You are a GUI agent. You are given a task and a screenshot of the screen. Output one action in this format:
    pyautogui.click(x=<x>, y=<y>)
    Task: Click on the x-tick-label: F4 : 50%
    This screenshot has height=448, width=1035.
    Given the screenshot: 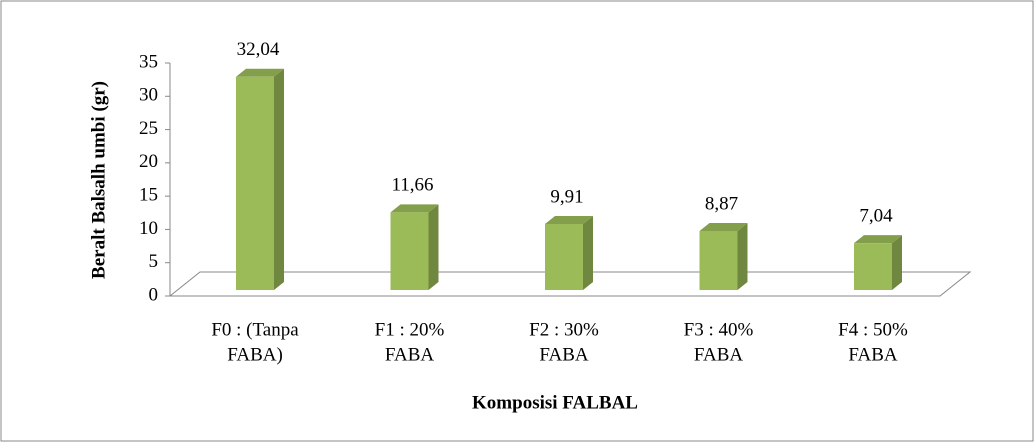 What is the action you would take?
    pyautogui.click(x=873, y=329)
    